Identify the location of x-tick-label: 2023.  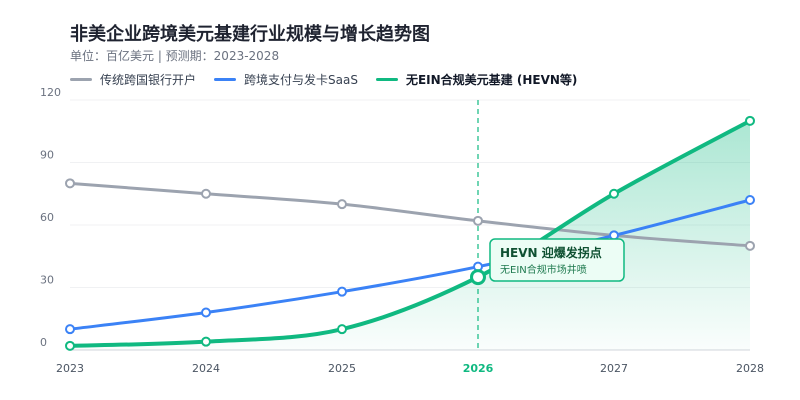
(70, 368).